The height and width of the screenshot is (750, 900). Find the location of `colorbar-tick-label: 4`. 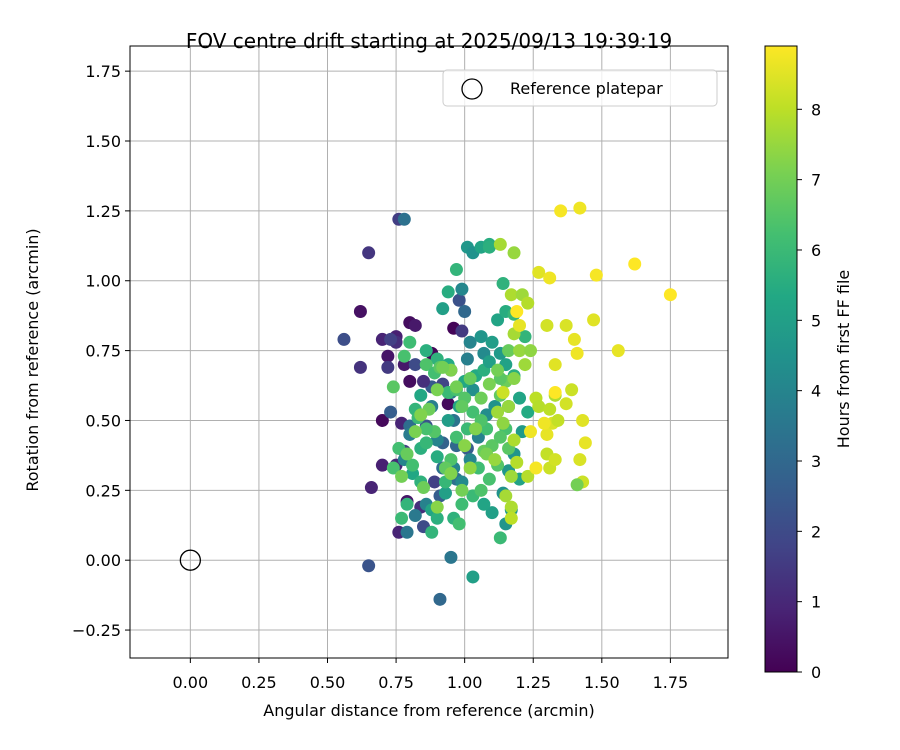

colorbar-tick-label: 4 is located at coordinates (816, 391).